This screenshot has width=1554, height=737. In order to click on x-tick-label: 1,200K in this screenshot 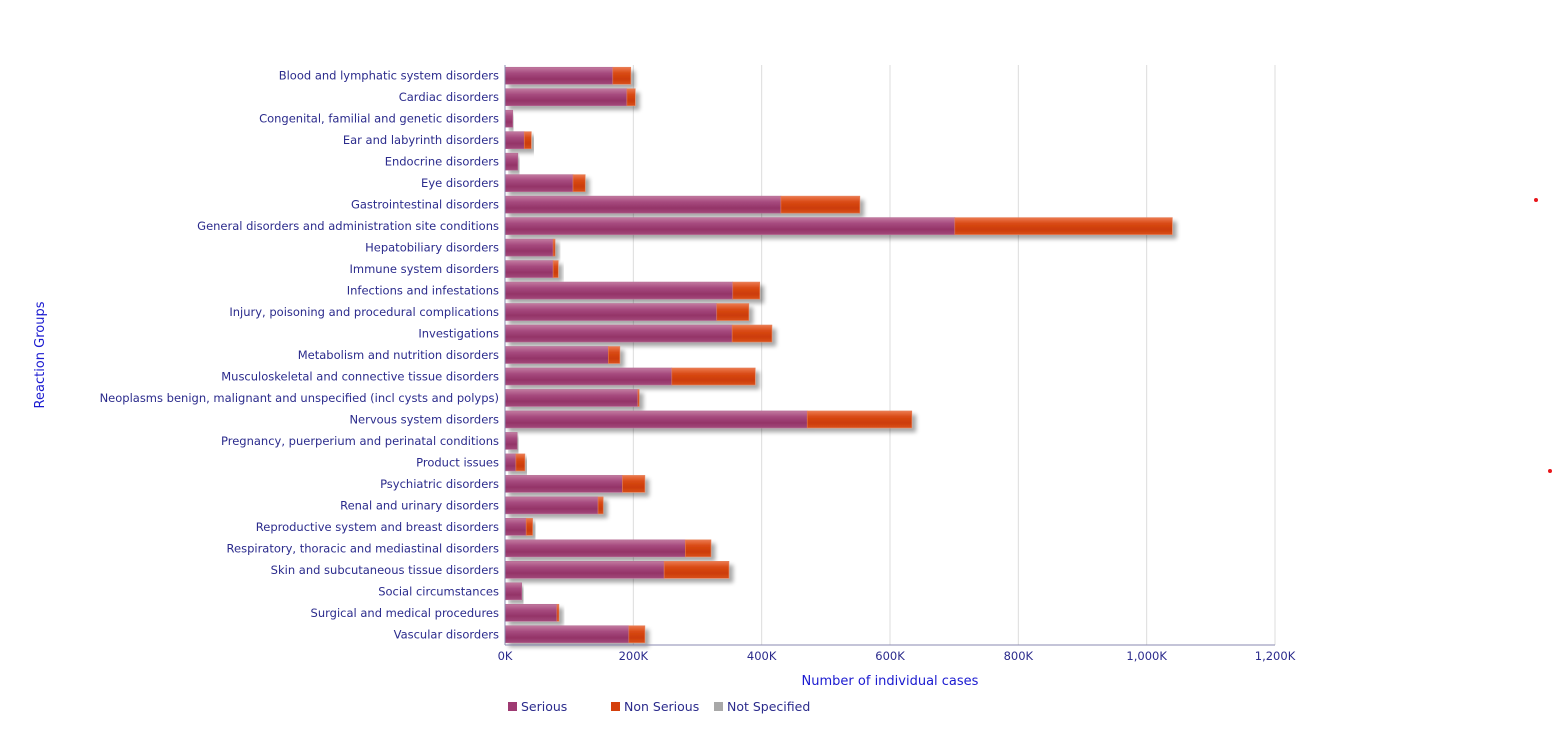, I will do `click(1275, 656)`.